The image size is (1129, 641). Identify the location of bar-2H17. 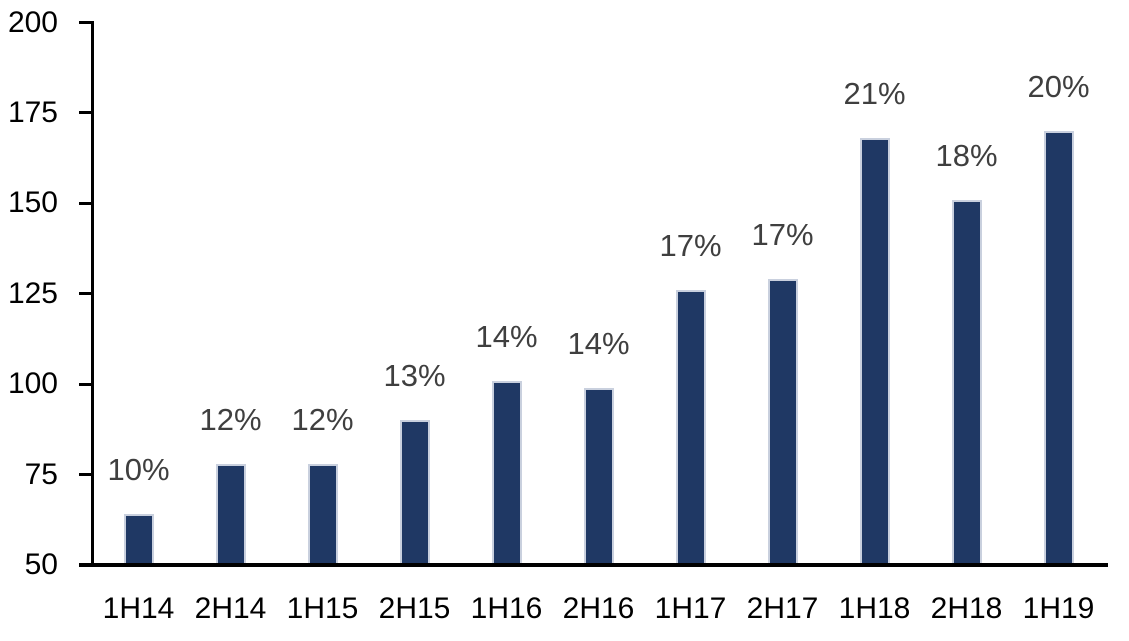
(782, 422).